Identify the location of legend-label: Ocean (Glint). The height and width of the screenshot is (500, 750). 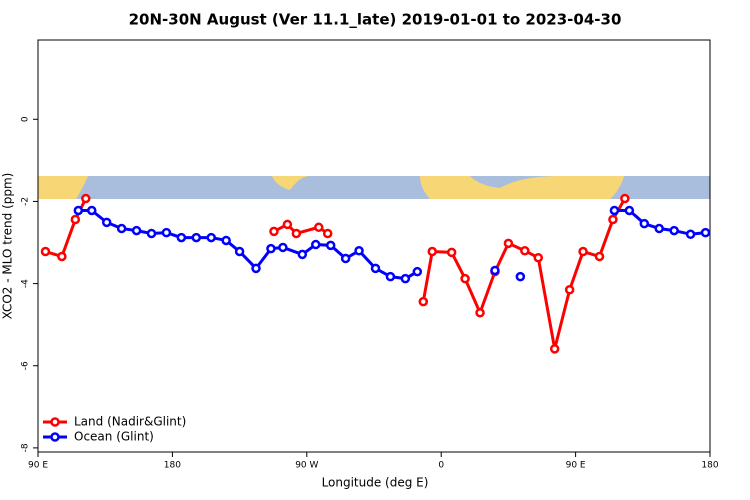
(114, 437).